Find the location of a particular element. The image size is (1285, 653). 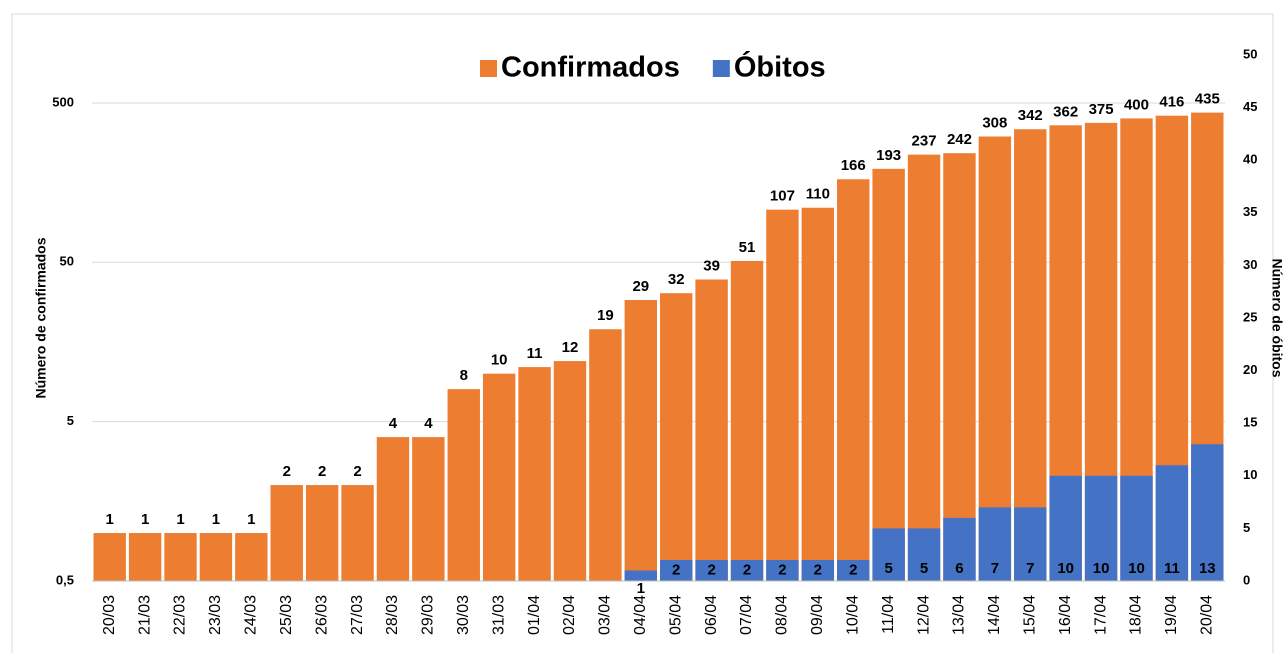

x-tick-label: 29/03 is located at coordinates (428, 615).